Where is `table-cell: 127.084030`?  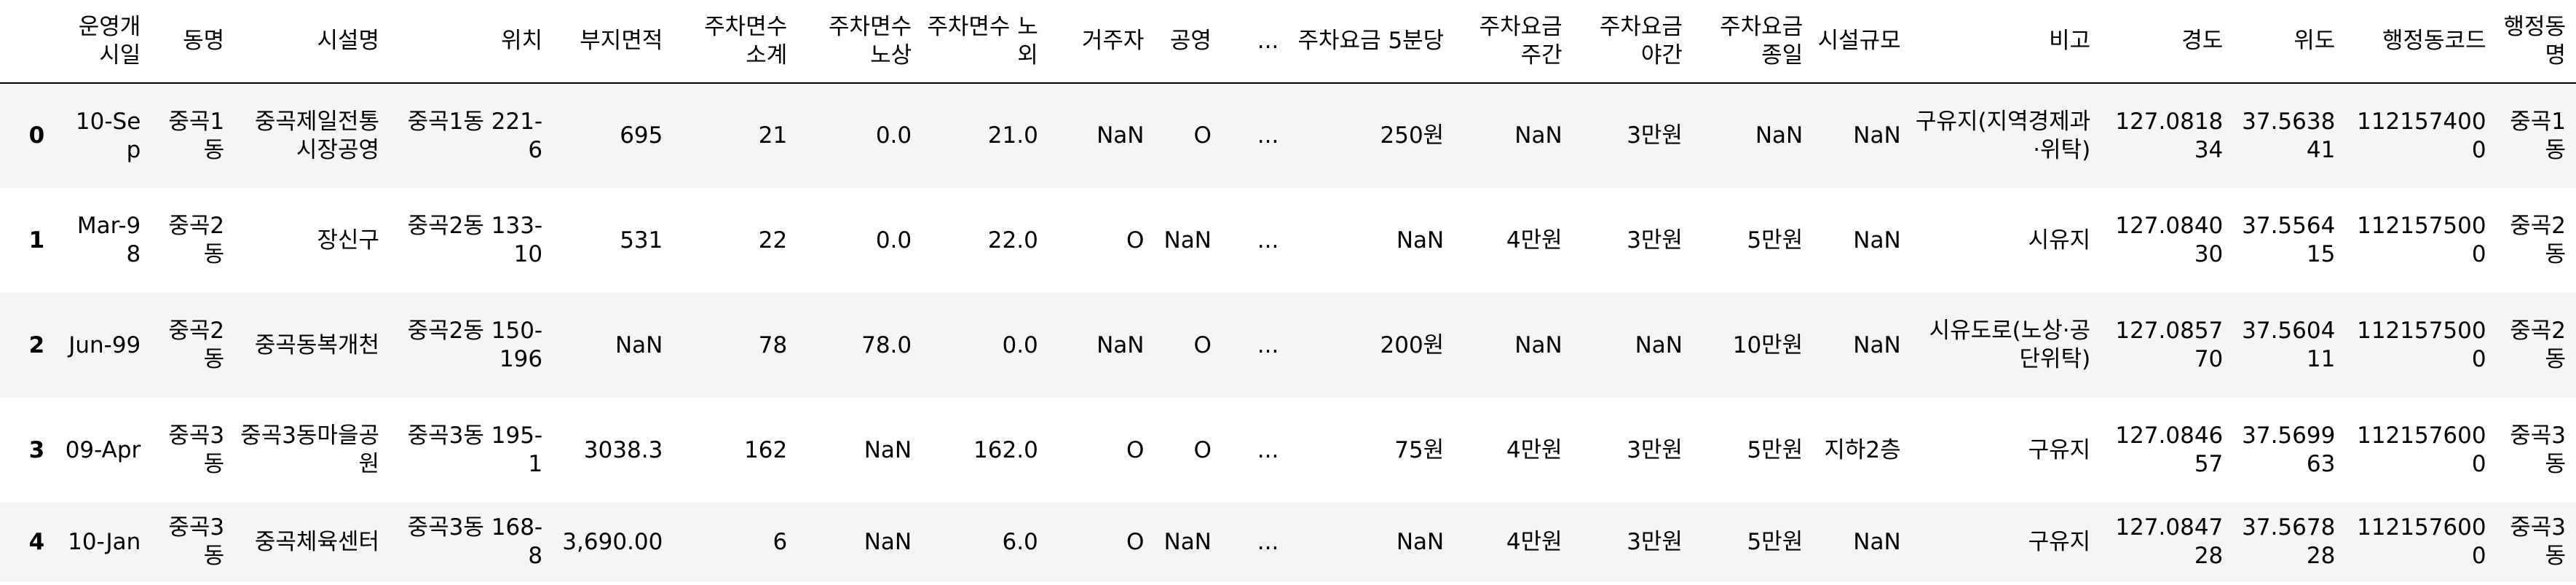
table-cell: 127.084030 is located at coordinates (2170, 240).